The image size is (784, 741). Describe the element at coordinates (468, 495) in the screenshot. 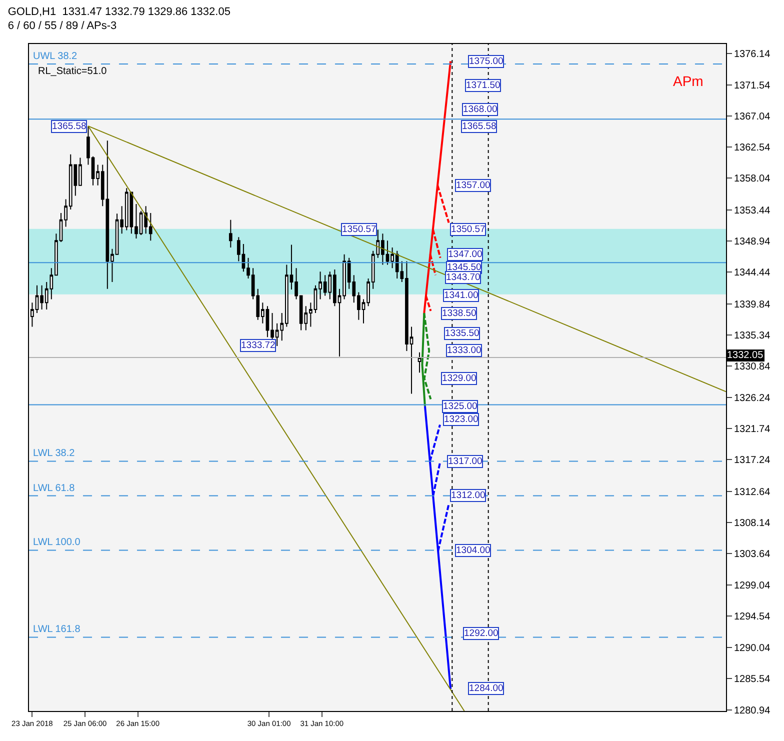

I see `annotation: 1312.00` at that location.